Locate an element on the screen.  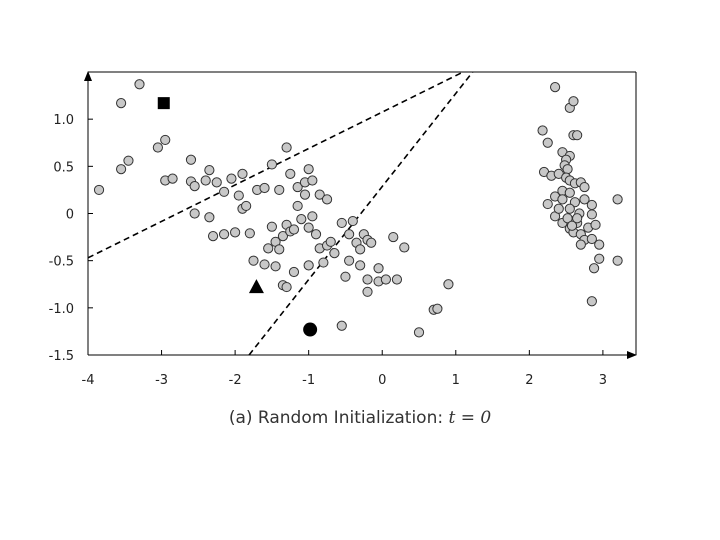
x-tick-label: -4 is located at coordinates (88, 380).